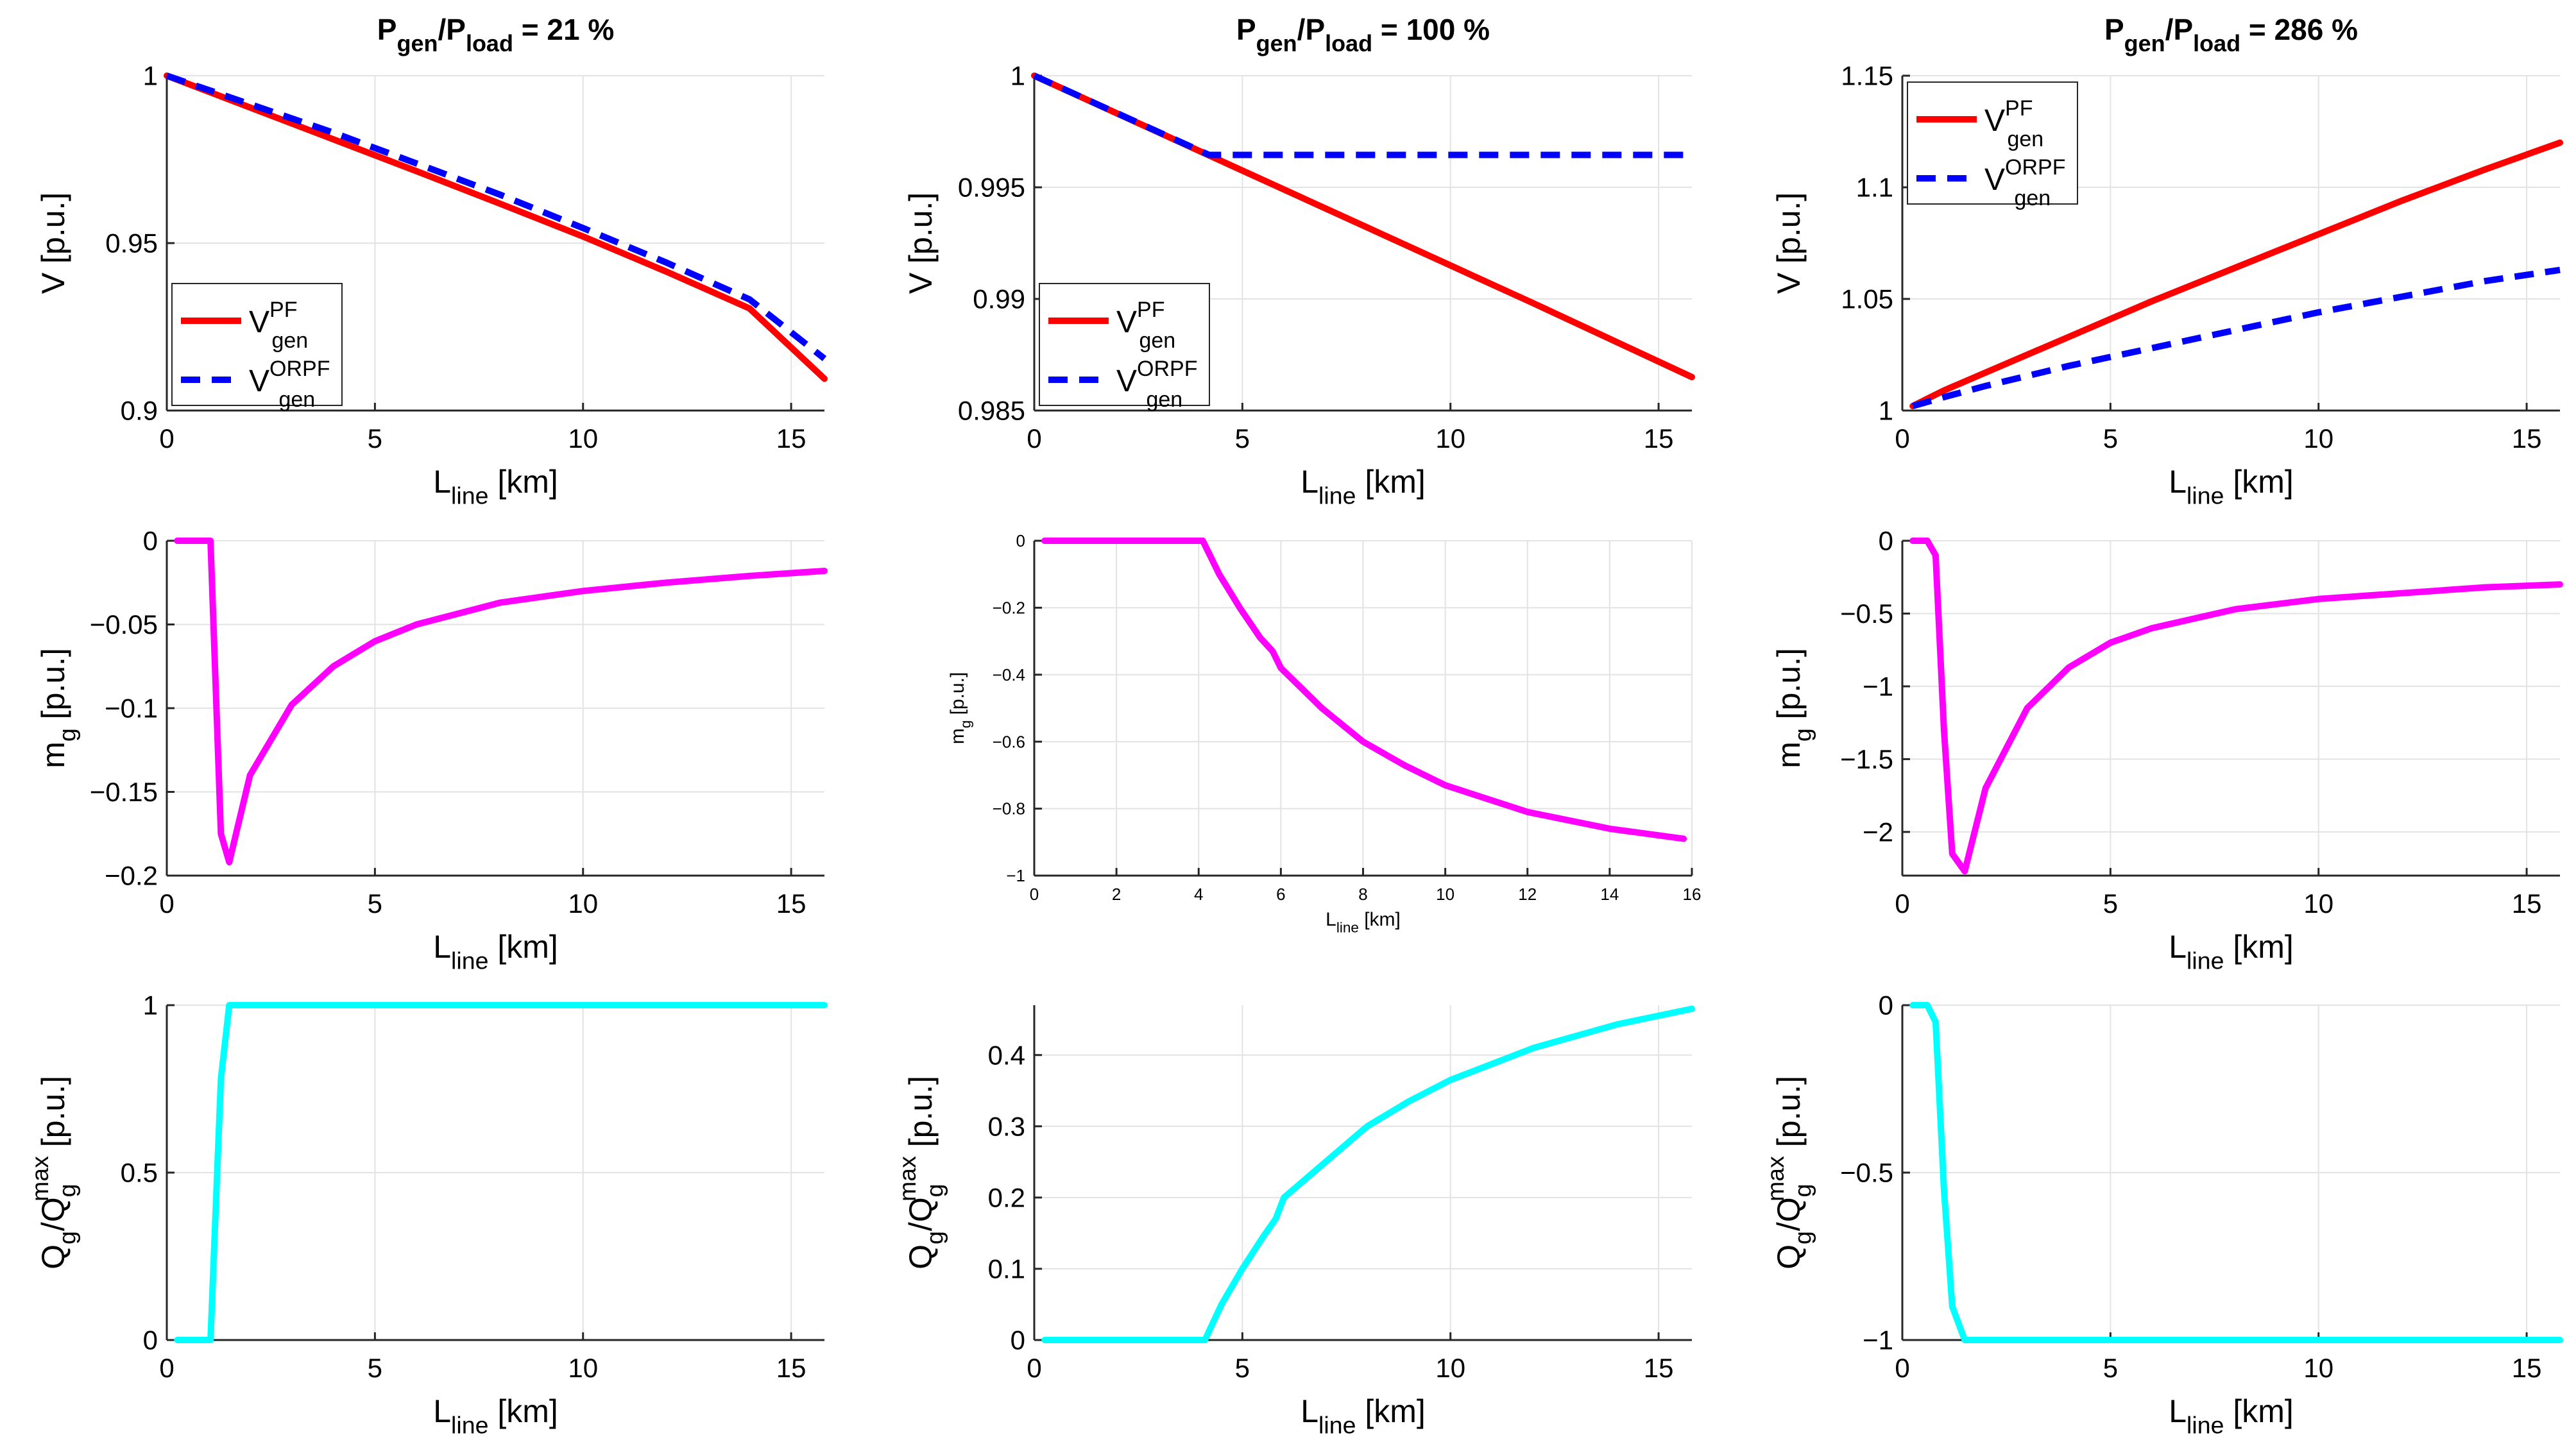  I want to click on x-tick-label: 4, so click(1198, 895).